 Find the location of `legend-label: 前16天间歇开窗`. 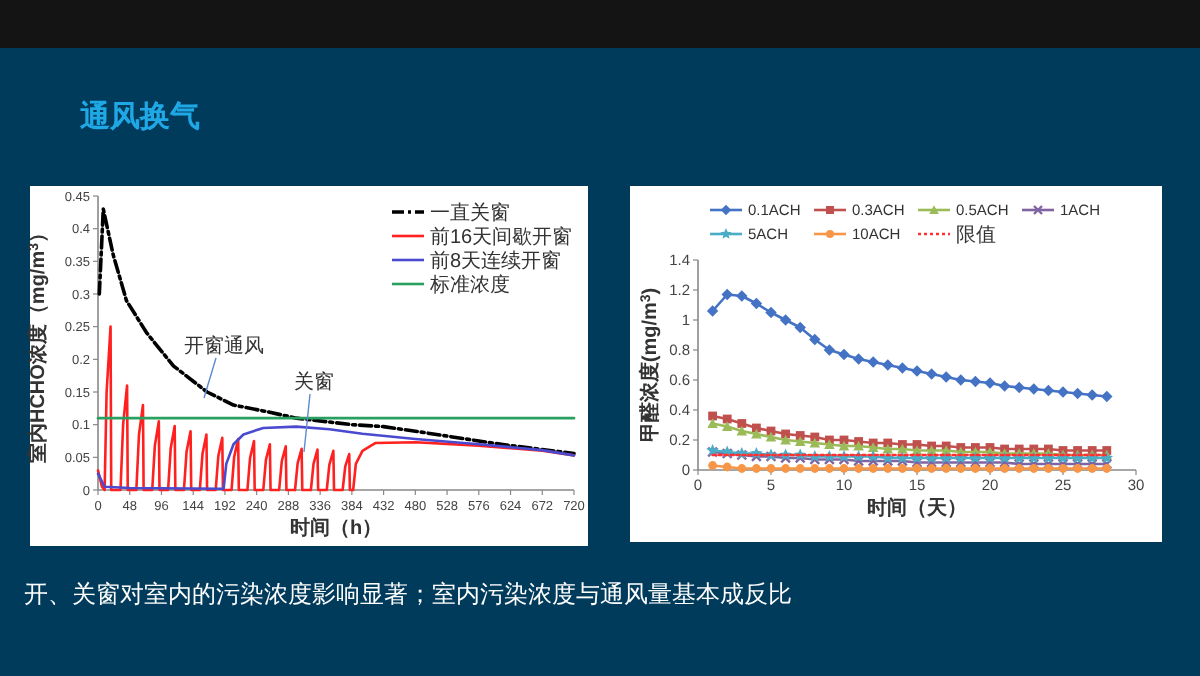

legend-label: 前16天间歇开窗 is located at coordinates (501, 237).